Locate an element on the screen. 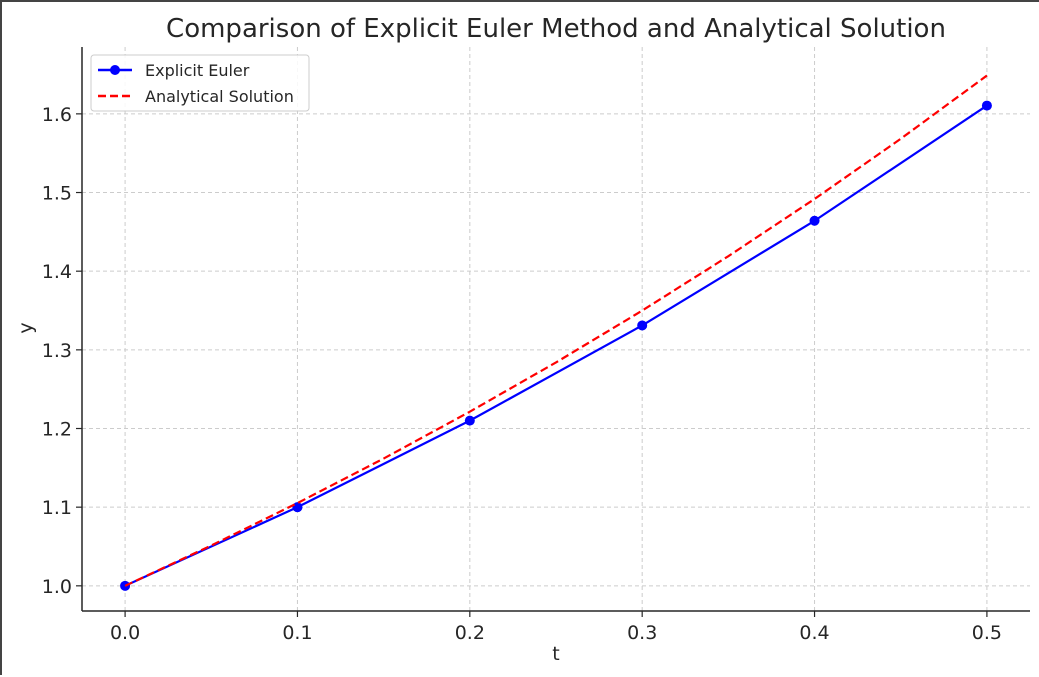 Image resolution: width=1039 pixels, height=677 pixels. y-tick-label: 1.0 is located at coordinates (57, 587).